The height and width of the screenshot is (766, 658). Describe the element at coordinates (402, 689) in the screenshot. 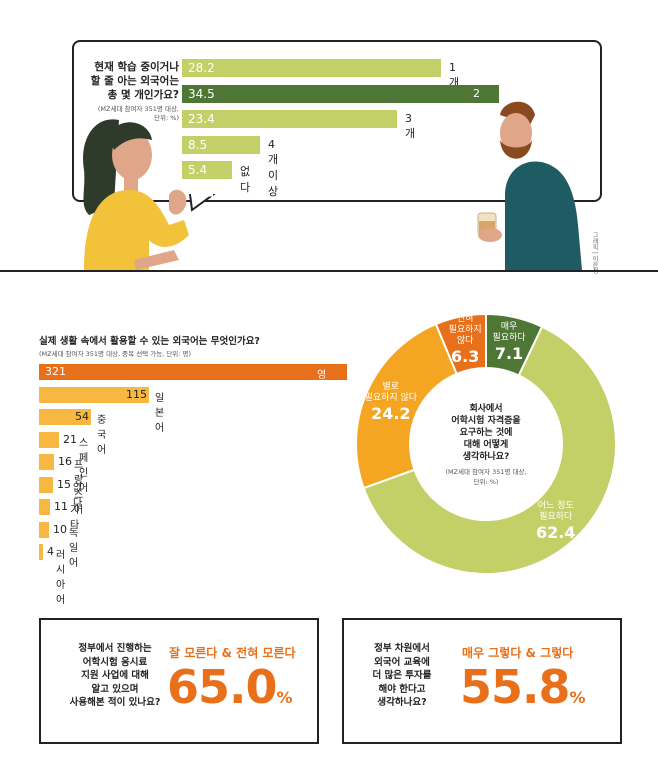

I see `card2-question-line: 해야 한다고` at that location.